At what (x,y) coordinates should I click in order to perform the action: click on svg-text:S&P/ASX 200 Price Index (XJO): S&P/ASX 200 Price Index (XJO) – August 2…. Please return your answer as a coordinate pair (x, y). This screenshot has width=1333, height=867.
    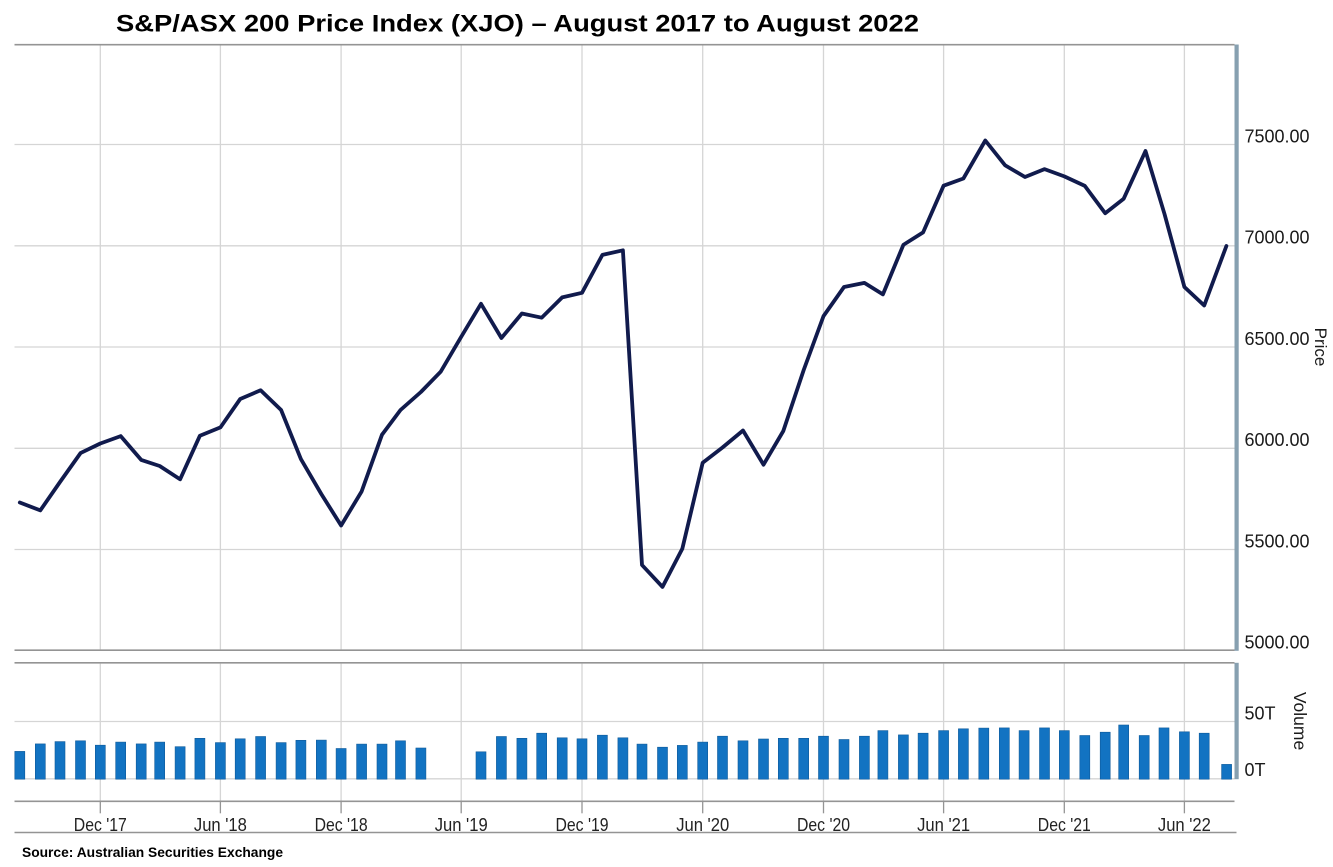
    Looking at the image, I should click on (517, 24).